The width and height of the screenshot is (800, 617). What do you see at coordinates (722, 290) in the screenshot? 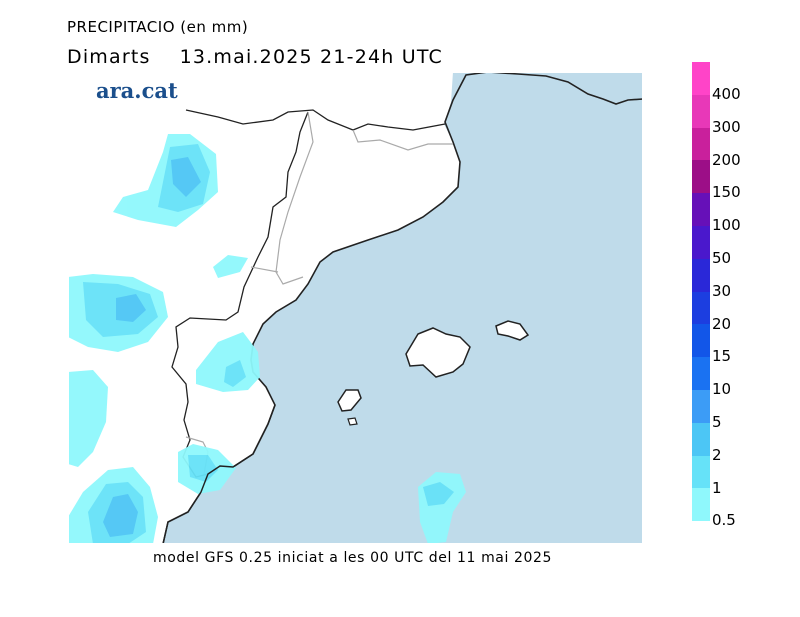
I see `legend-label: 30` at bounding box center [722, 290].